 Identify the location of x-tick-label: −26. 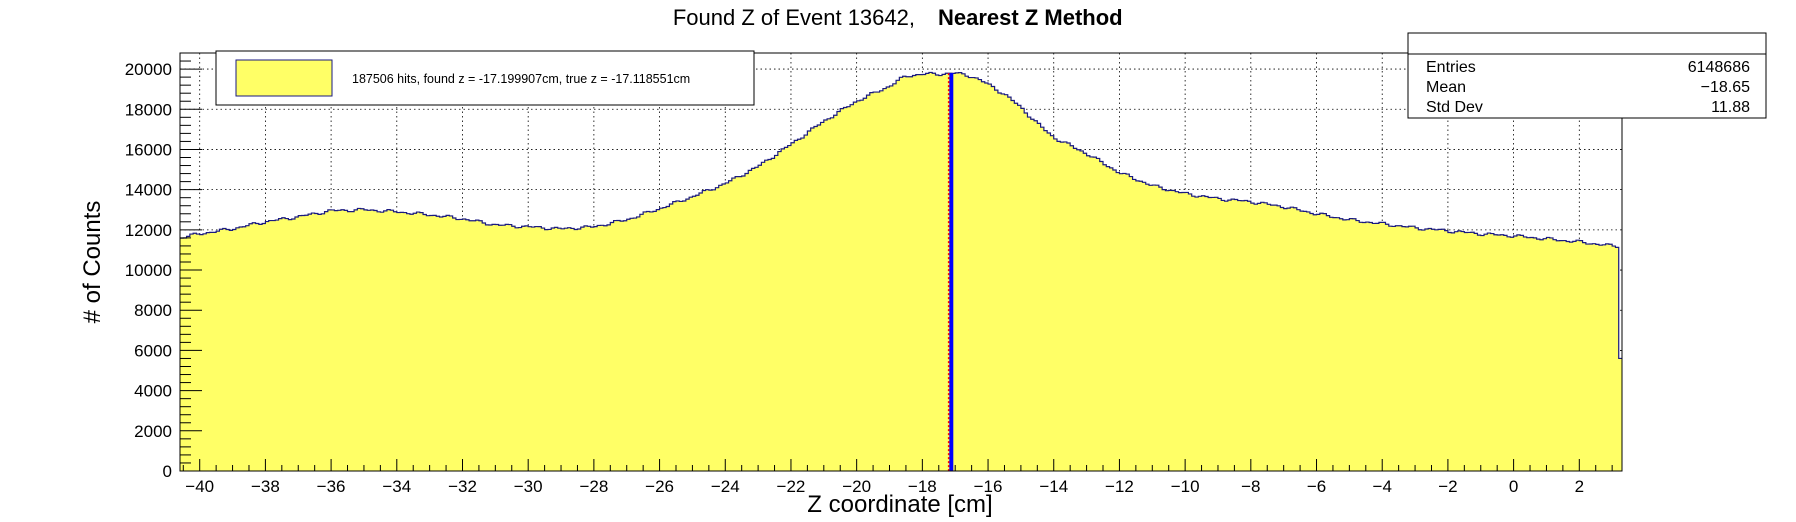
(659, 486).